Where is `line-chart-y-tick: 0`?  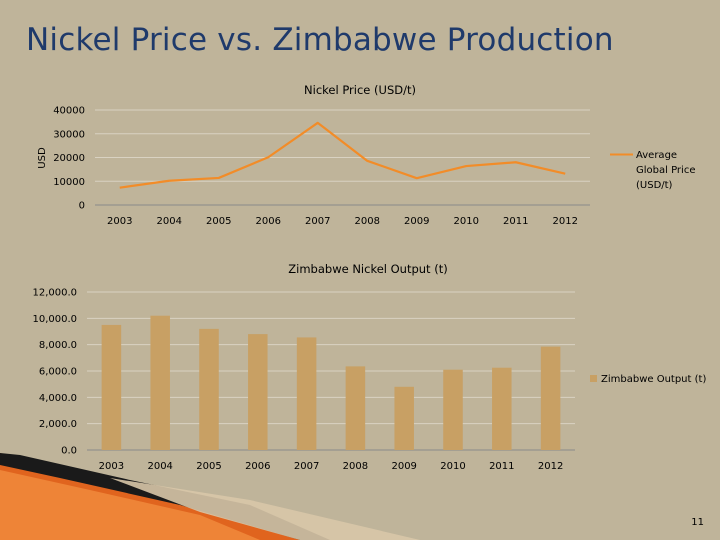
line-chart-y-tick: 0 is located at coordinates (82, 206).